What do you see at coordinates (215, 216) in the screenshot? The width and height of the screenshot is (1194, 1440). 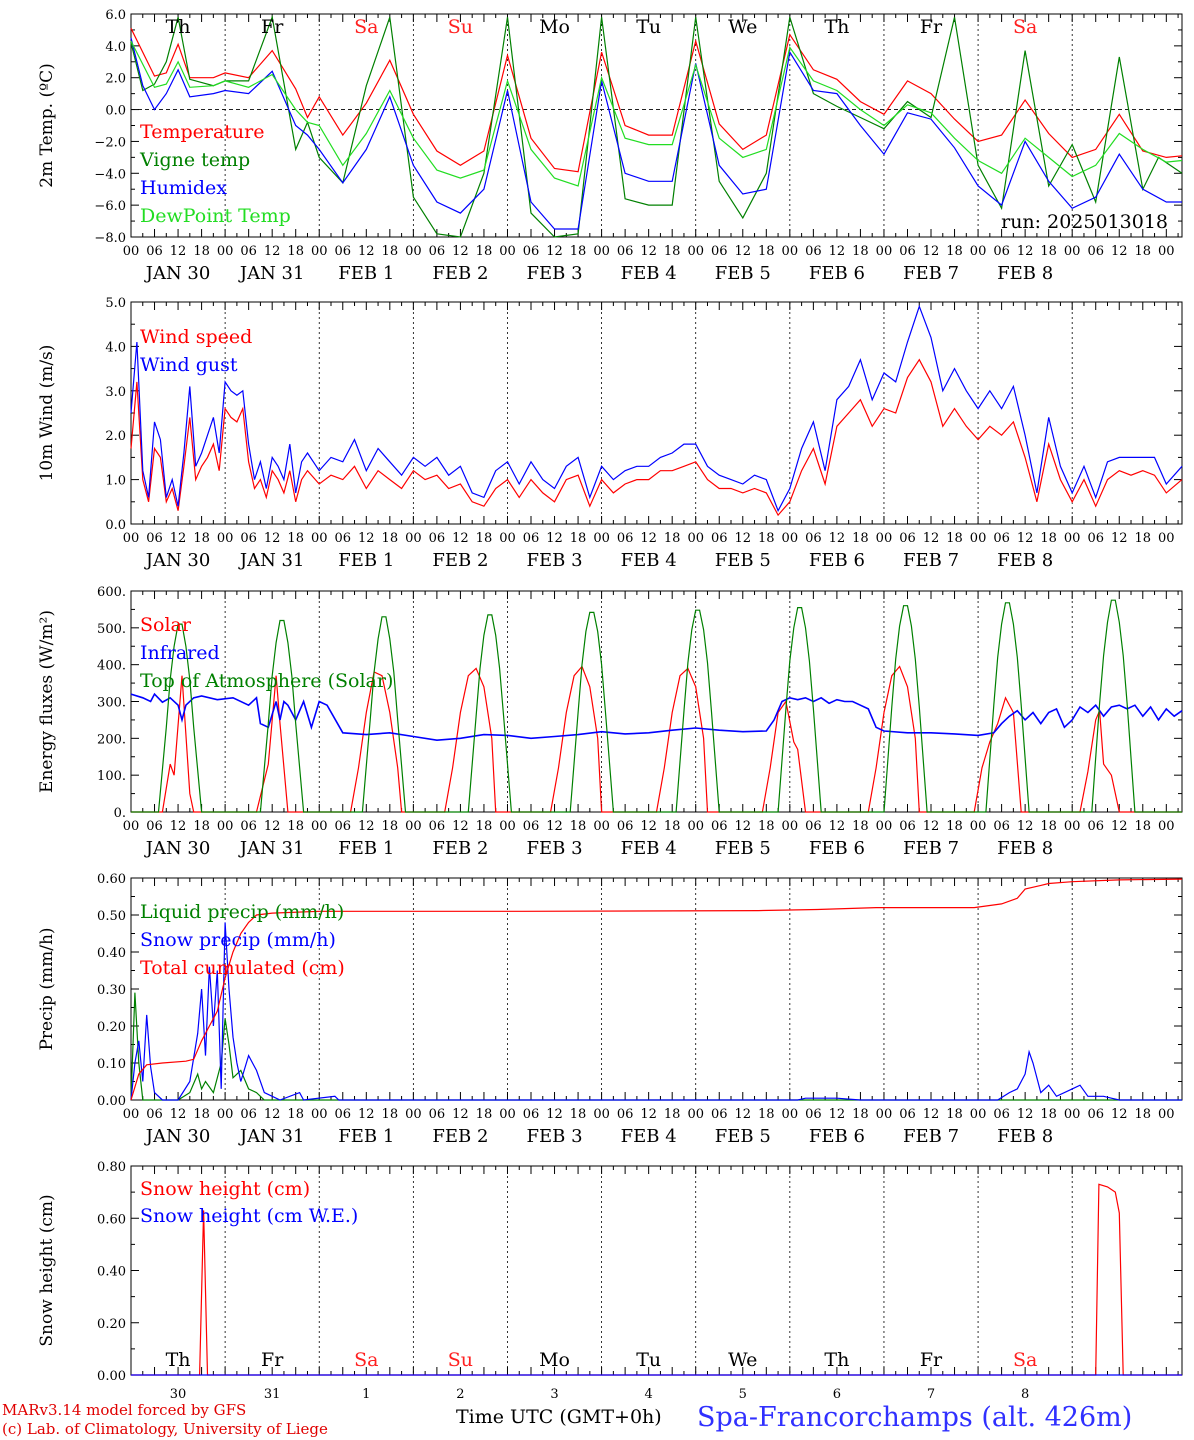 I see `legend-entry: DewPoint Temp` at bounding box center [215, 216].